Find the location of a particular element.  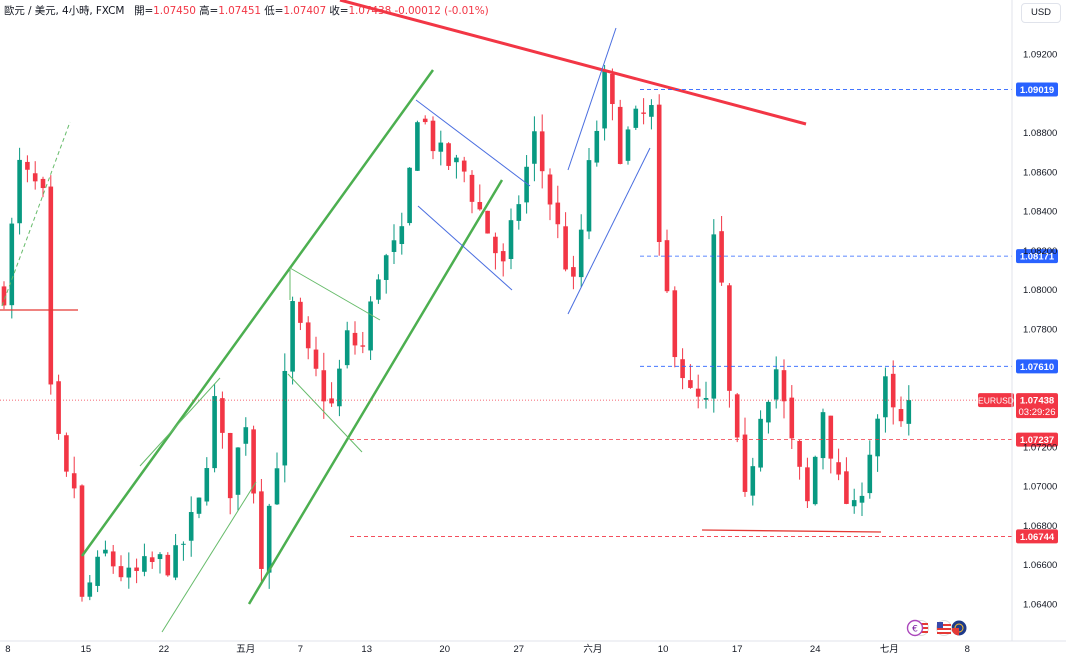

blue-rising-upper is located at coordinates (592, 99).